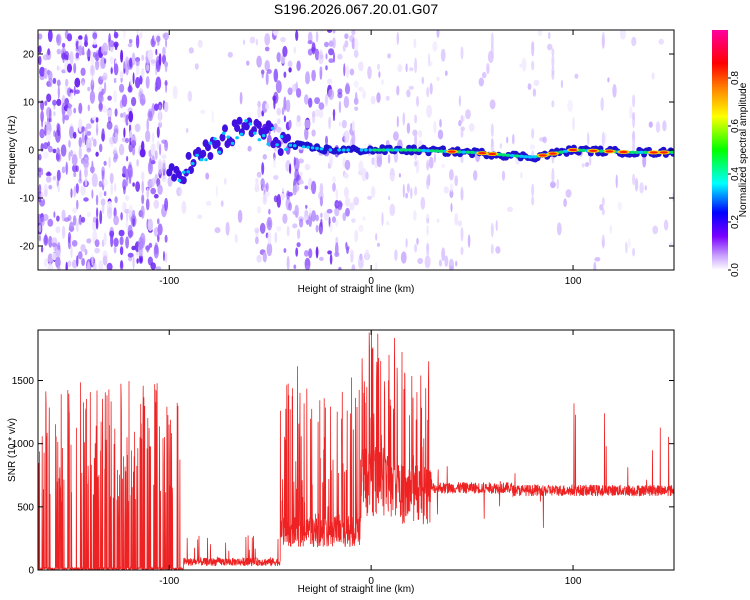 The image size is (750, 600). I want to click on spectrogram-ridge, so click(420, 150).